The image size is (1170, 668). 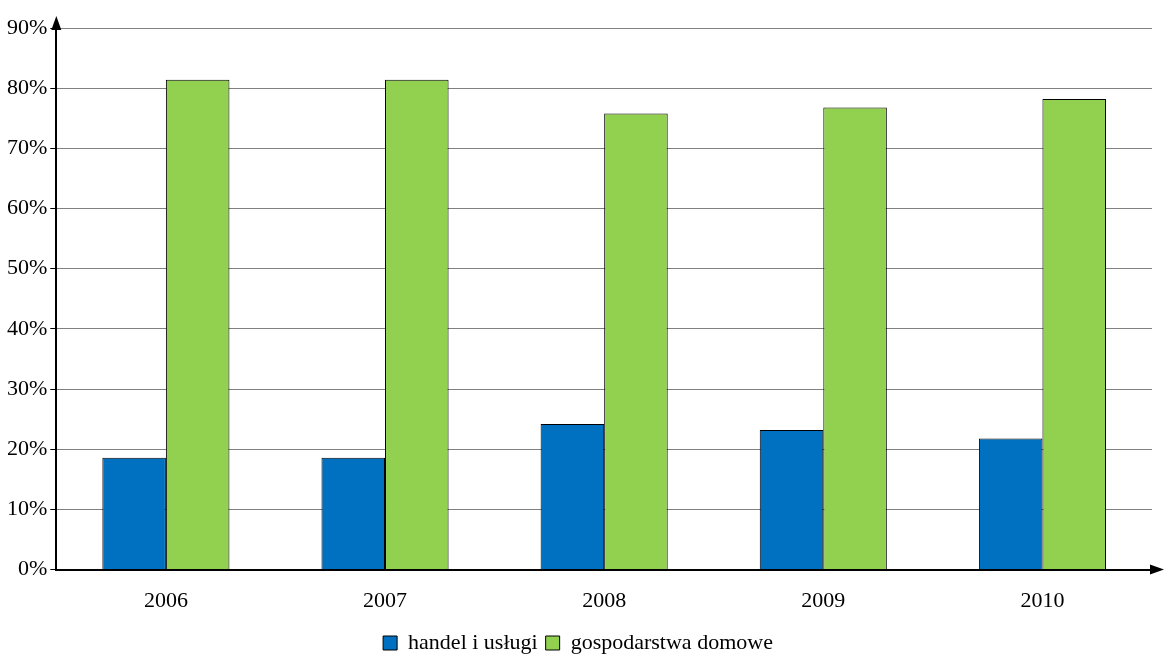 What do you see at coordinates (27, 26) in the screenshot?
I see `y-tick-label: 90%` at bounding box center [27, 26].